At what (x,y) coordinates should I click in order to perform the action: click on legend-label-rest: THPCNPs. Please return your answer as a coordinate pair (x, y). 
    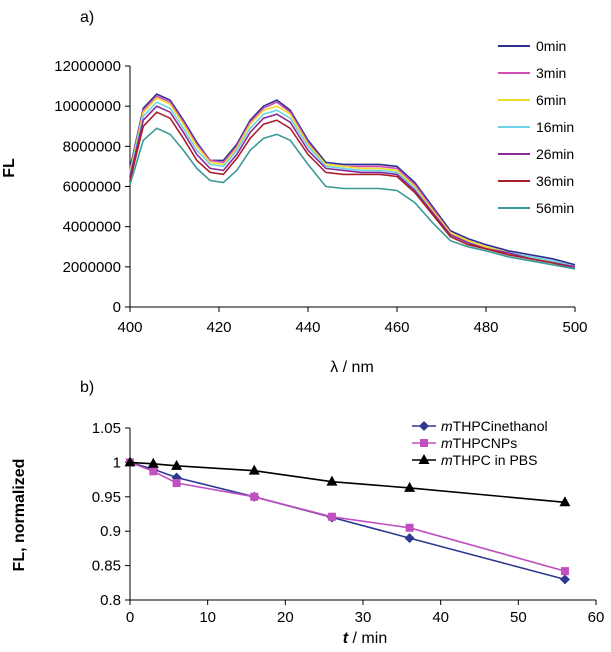
    Looking at the image, I should click on (485, 443).